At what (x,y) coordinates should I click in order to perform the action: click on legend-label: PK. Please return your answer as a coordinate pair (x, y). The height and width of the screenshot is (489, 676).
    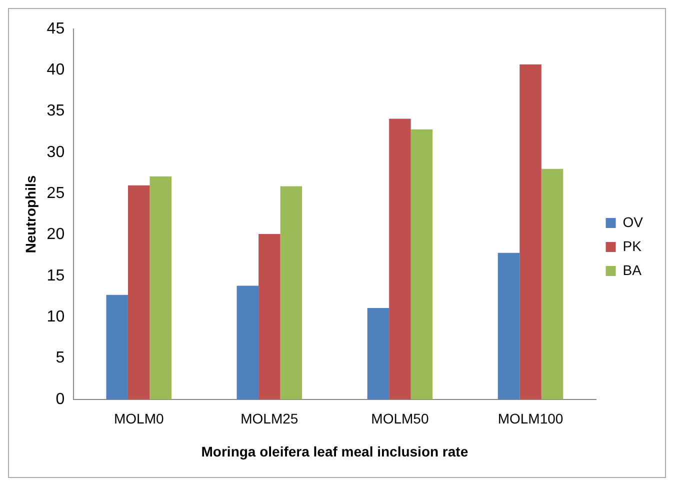
    Looking at the image, I should click on (632, 246).